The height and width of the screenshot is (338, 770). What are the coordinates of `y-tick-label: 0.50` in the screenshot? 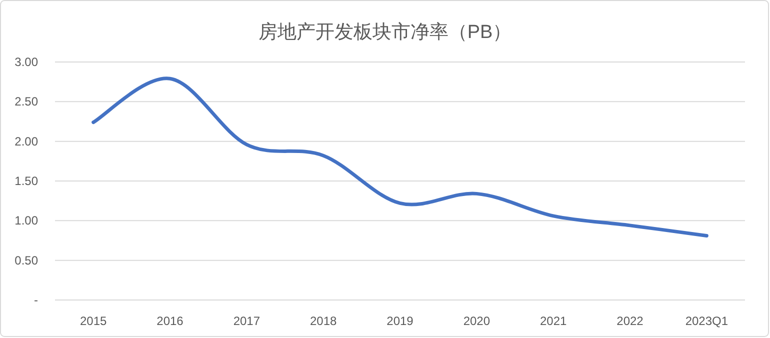 It's located at (26, 260).